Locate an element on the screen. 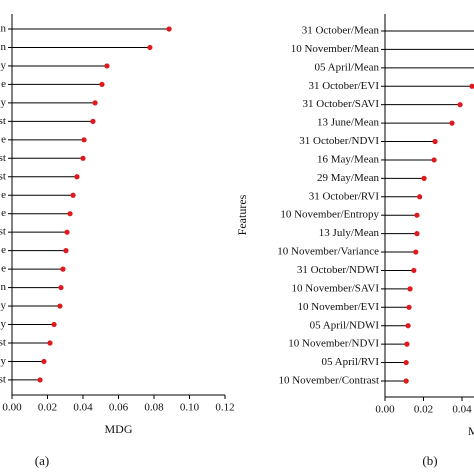  x-tick-label: 0.10 is located at coordinates (190, 408).